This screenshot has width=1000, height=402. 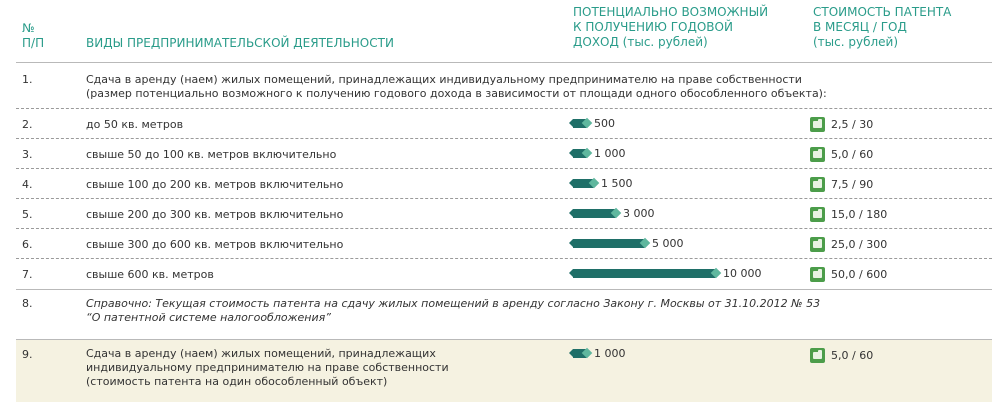 What do you see at coordinates (28, 28) in the screenshot?
I see `header-num-line1: №` at bounding box center [28, 28].